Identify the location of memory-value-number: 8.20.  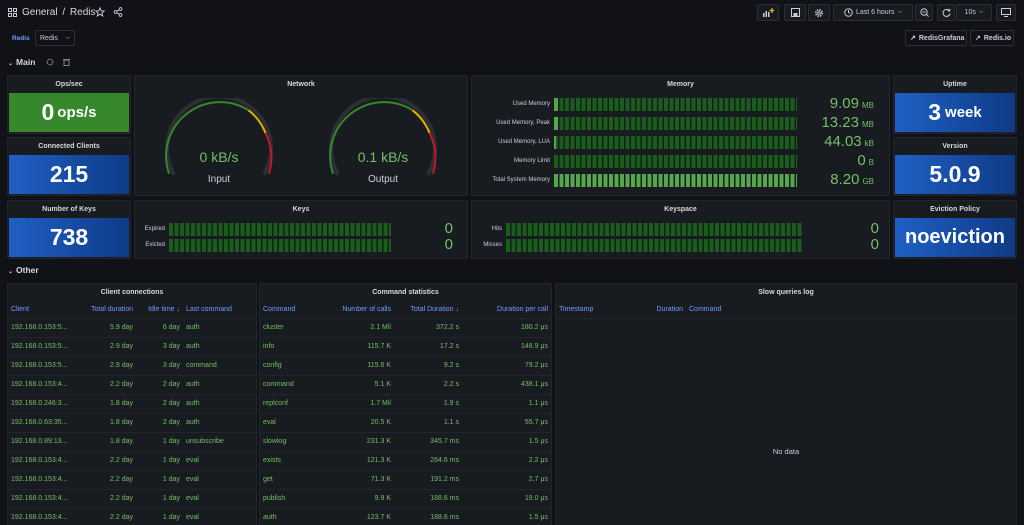
(845, 179).